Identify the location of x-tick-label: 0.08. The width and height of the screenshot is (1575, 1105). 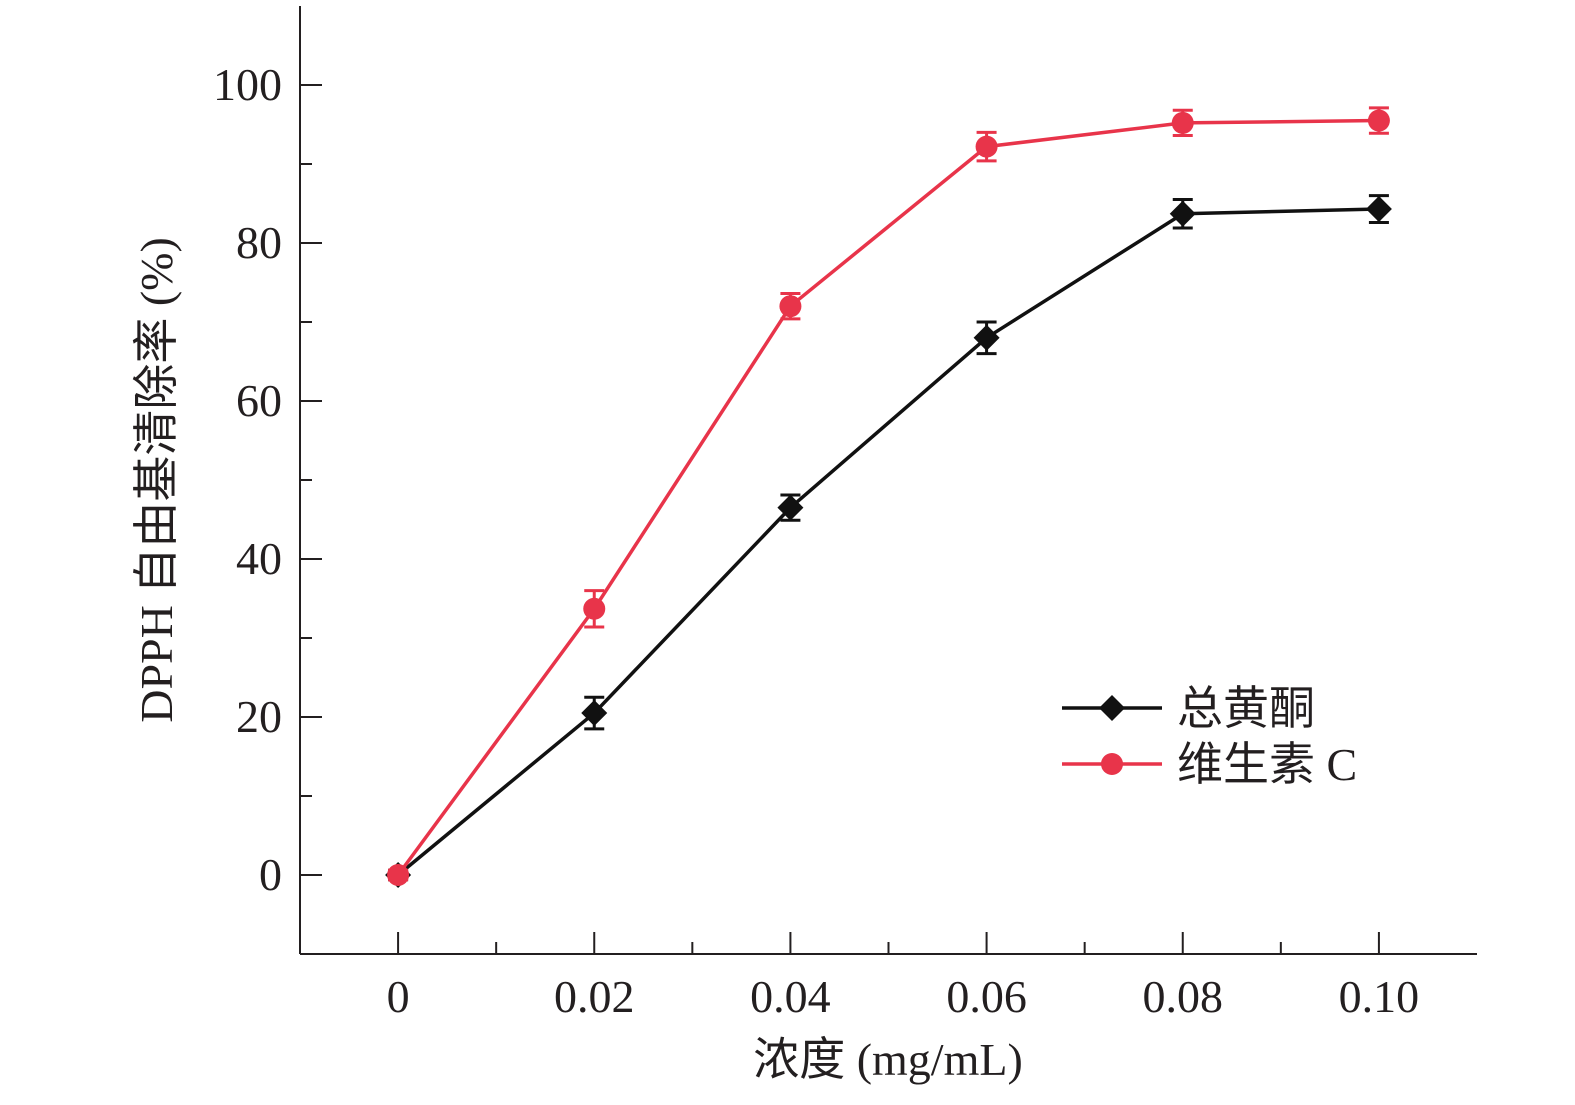
(1183, 996).